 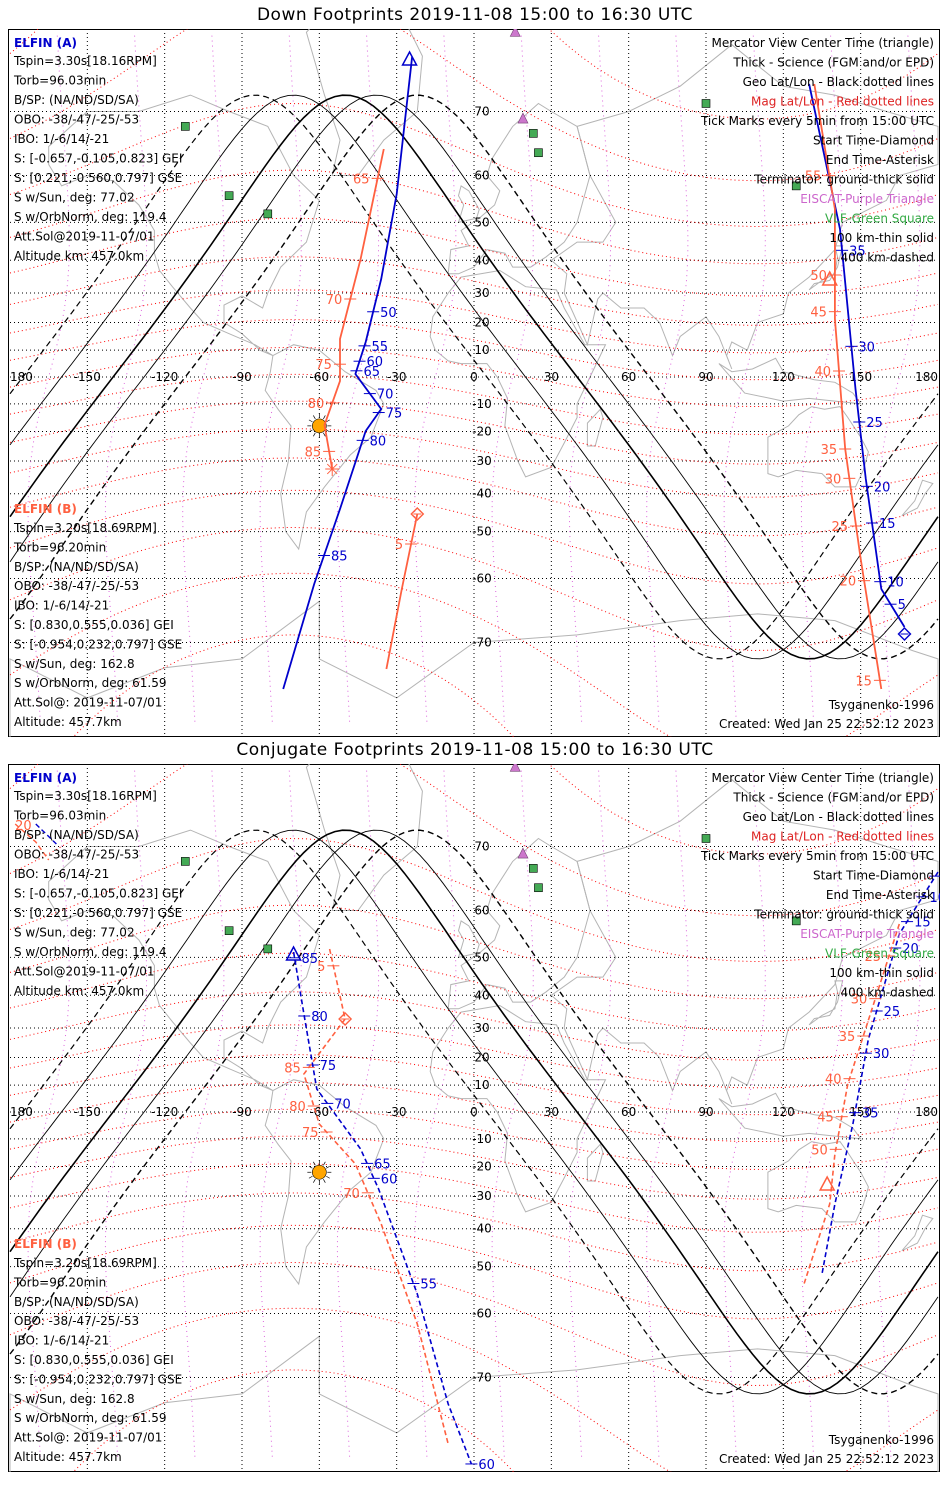 I want to click on lat-label: -50, so click(x=482, y=1267).